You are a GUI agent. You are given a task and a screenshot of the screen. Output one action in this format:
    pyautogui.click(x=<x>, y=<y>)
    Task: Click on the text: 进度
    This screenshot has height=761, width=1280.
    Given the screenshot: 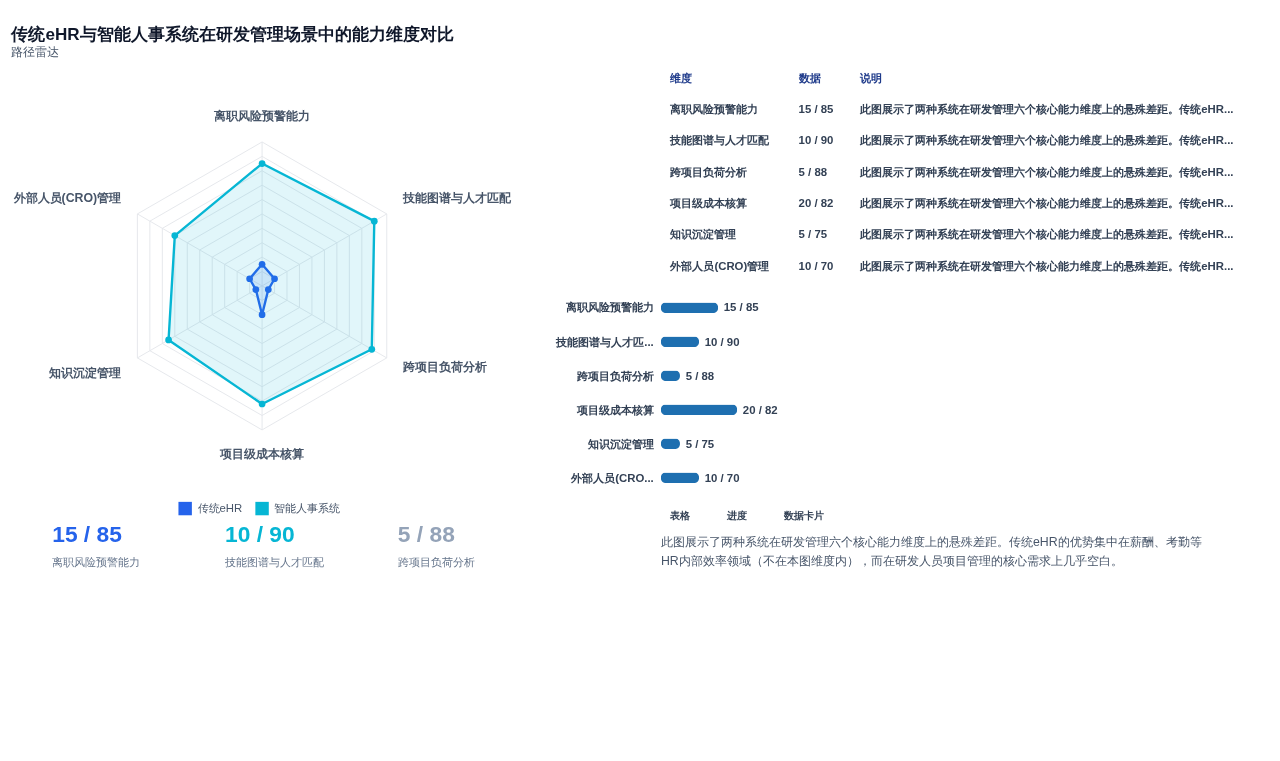 What is the action you would take?
    pyautogui.click(x=737, y=515)
    